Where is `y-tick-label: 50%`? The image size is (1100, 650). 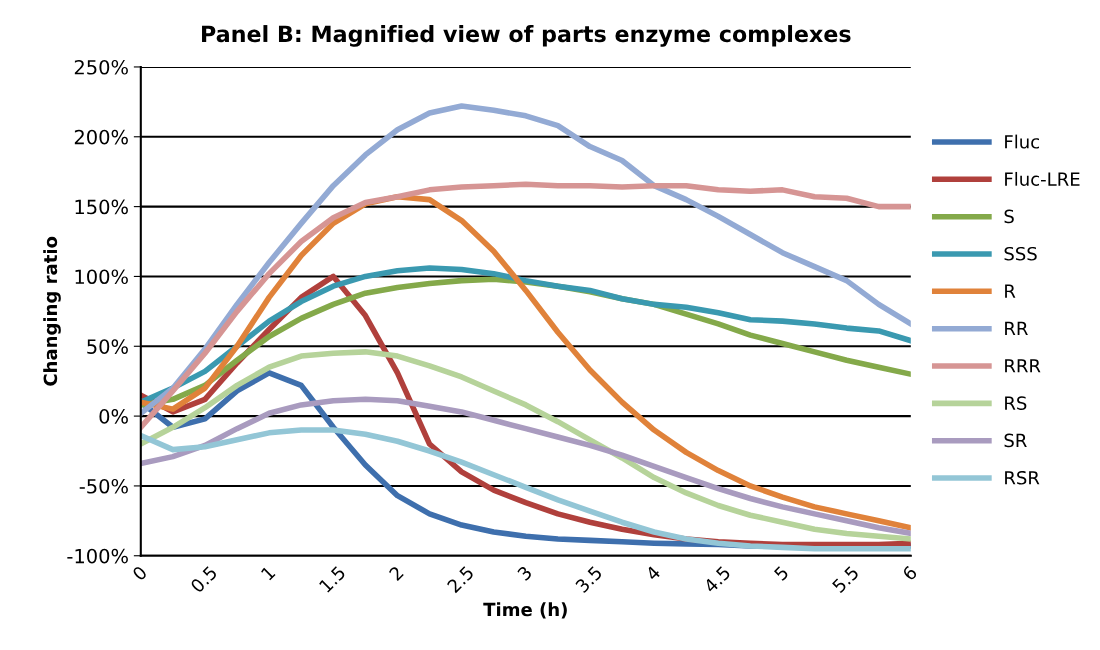
y-tick-label: 50% is located at coordinates (107, 346).